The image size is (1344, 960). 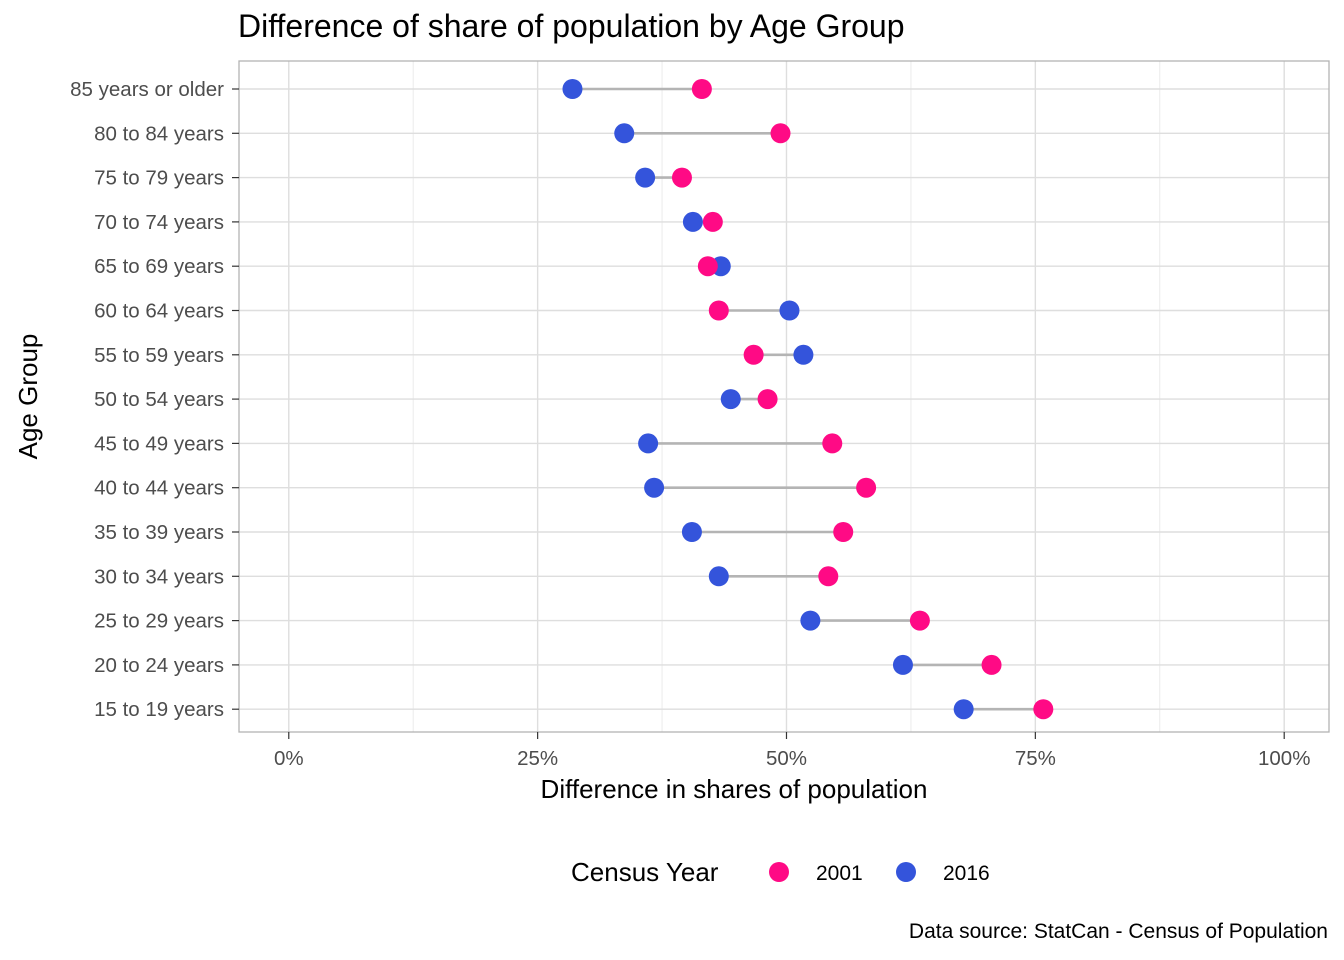 I want to click on y-tick-label: 65 to 69 years, so click(x=159, y=266).